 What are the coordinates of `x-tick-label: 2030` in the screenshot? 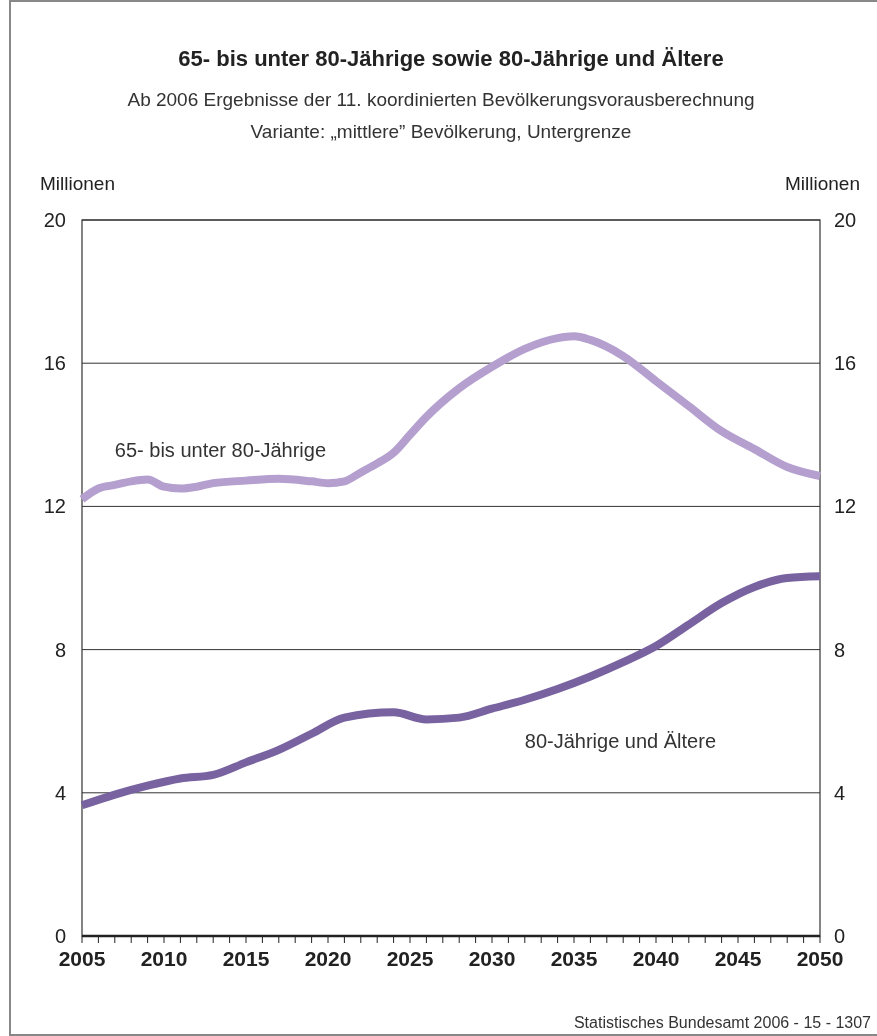 It's located at (492, 958).